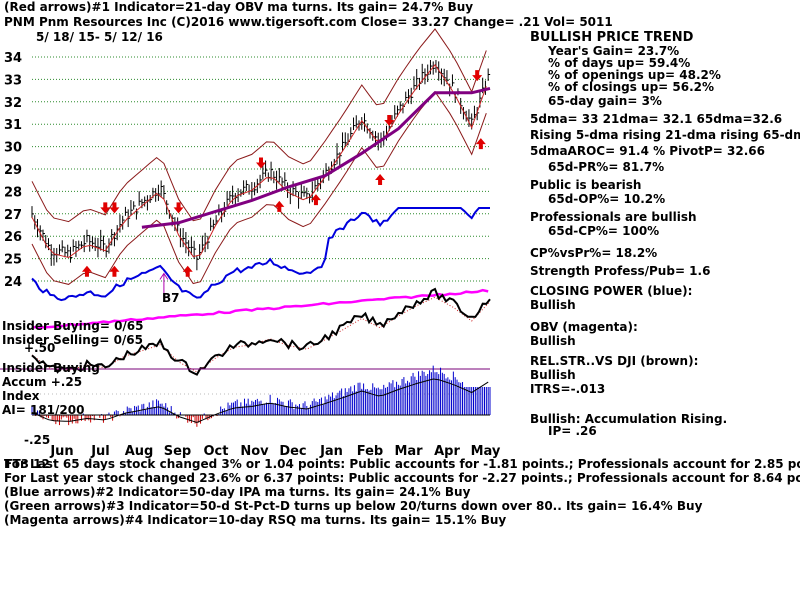 Image resolution: width=800 pixels, height=600 pixels. What do you see at coordinates (611, 291) in the screenshot?
I see `panel-line: CLOSING POWER (blue):` at bounding box center [611, 291].